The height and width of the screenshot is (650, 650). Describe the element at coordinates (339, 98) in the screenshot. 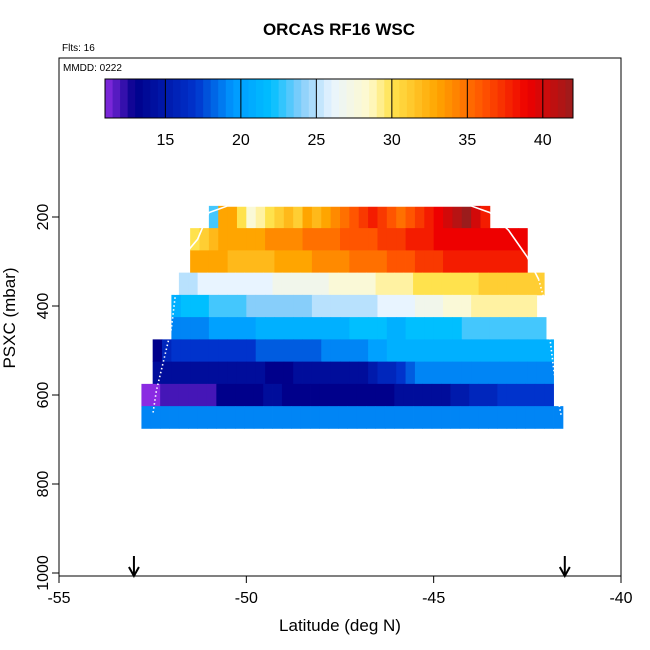

I see `colorbar-frame` at that location.